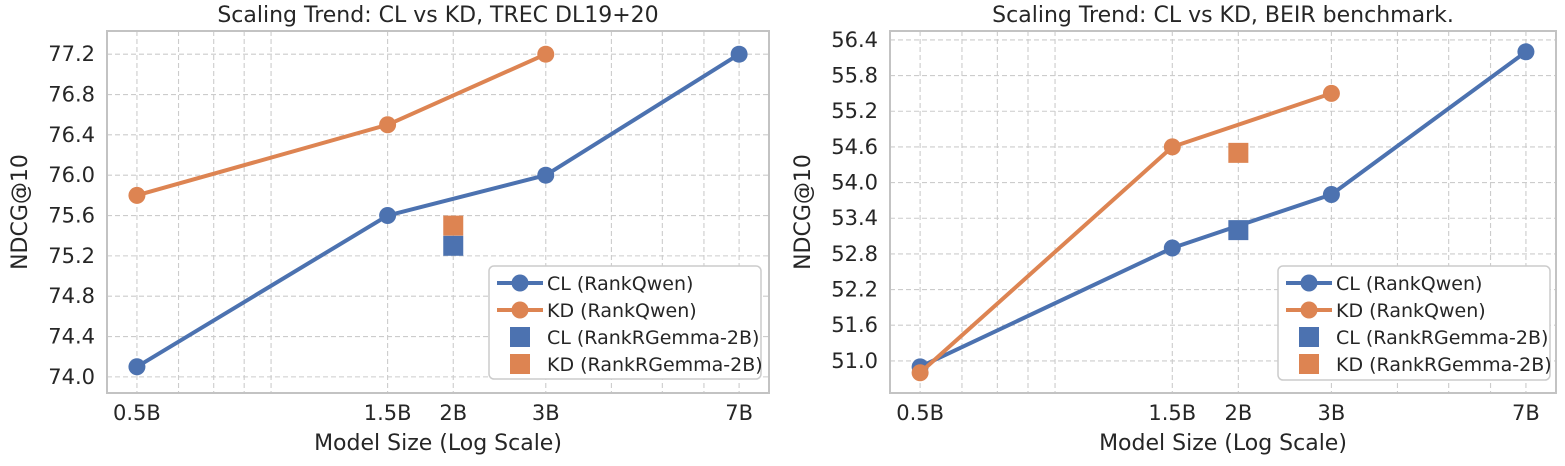  Describe the element at coordinates (71, 135) in the screenshot. I see `y-tick-label: 76.4` at that location.